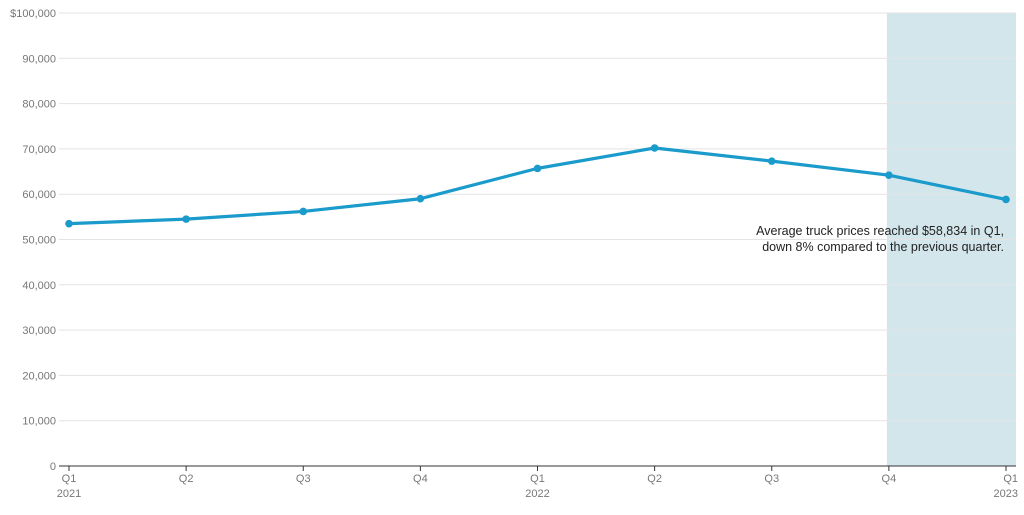  I want to click on y-tick-label: 50,000, so click(39, 241).